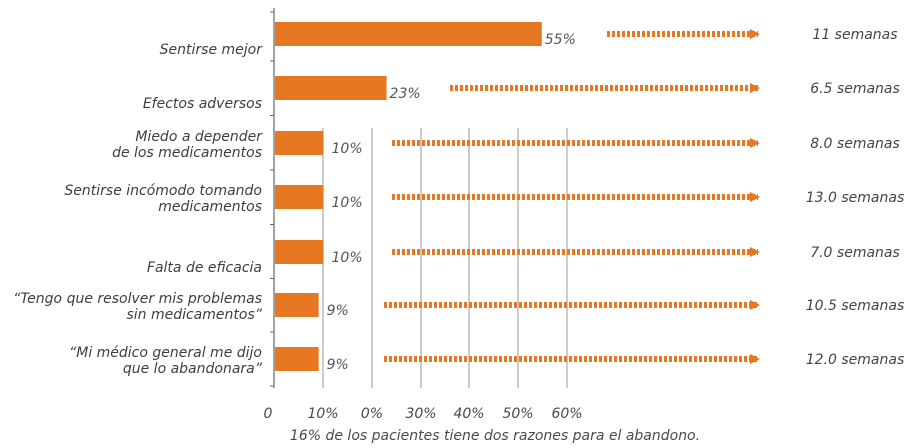  I want to click on x-tick-label: 0, so click(268, 414).